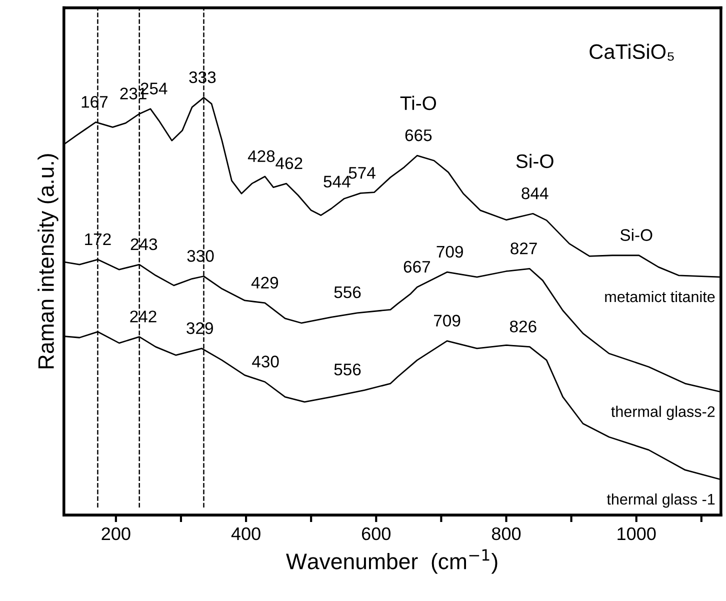 Image resolution: width=726 pixels, height=601 pixels. What do you see at coordinates (265, 362) in the screenshot?
I see `annotation: 430` at bounding box center [265, 362].